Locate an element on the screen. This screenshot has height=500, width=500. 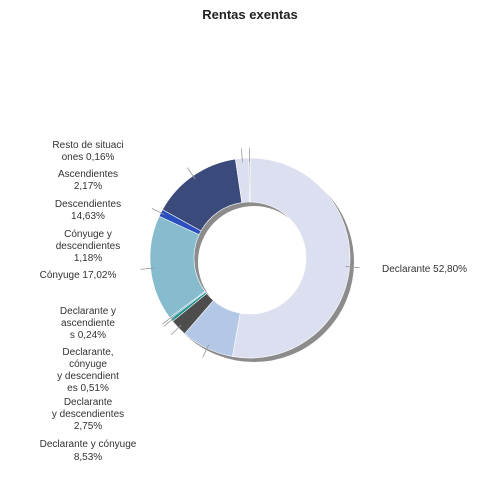
slice-label-8: Descendientes 14,63% is located at coordinates (88, 210).